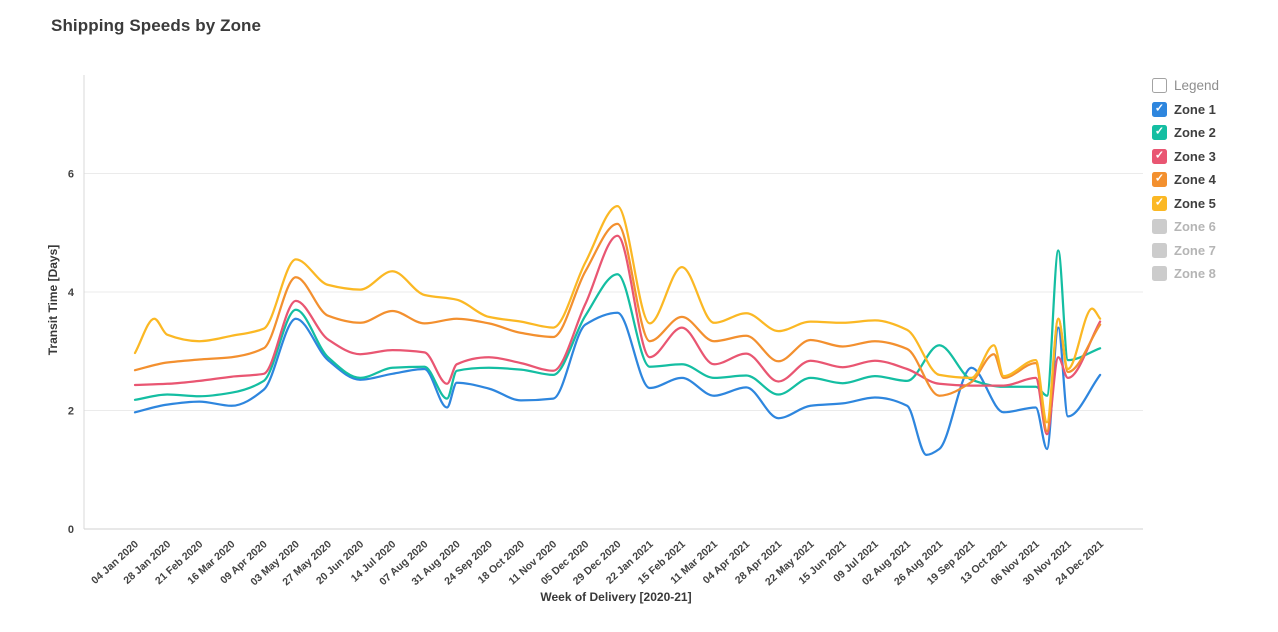 This screenshot has width=1278, height=632. I want to click on y-tick-label: 6, so click(71, 175).